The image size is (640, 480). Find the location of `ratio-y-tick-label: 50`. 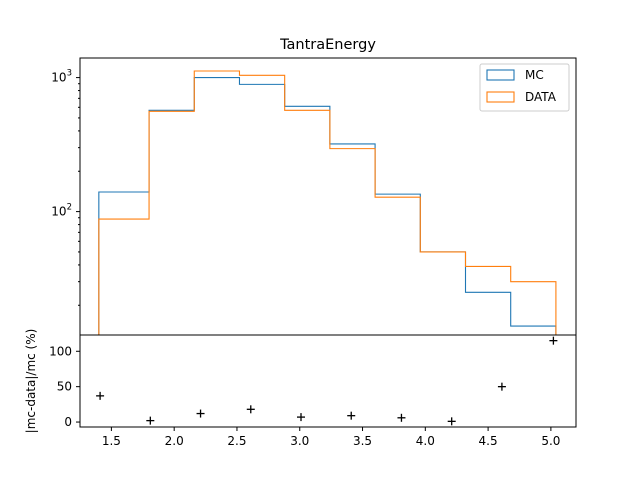

ratio-y-tick-label: 50 is located at coordinates (64, 387).